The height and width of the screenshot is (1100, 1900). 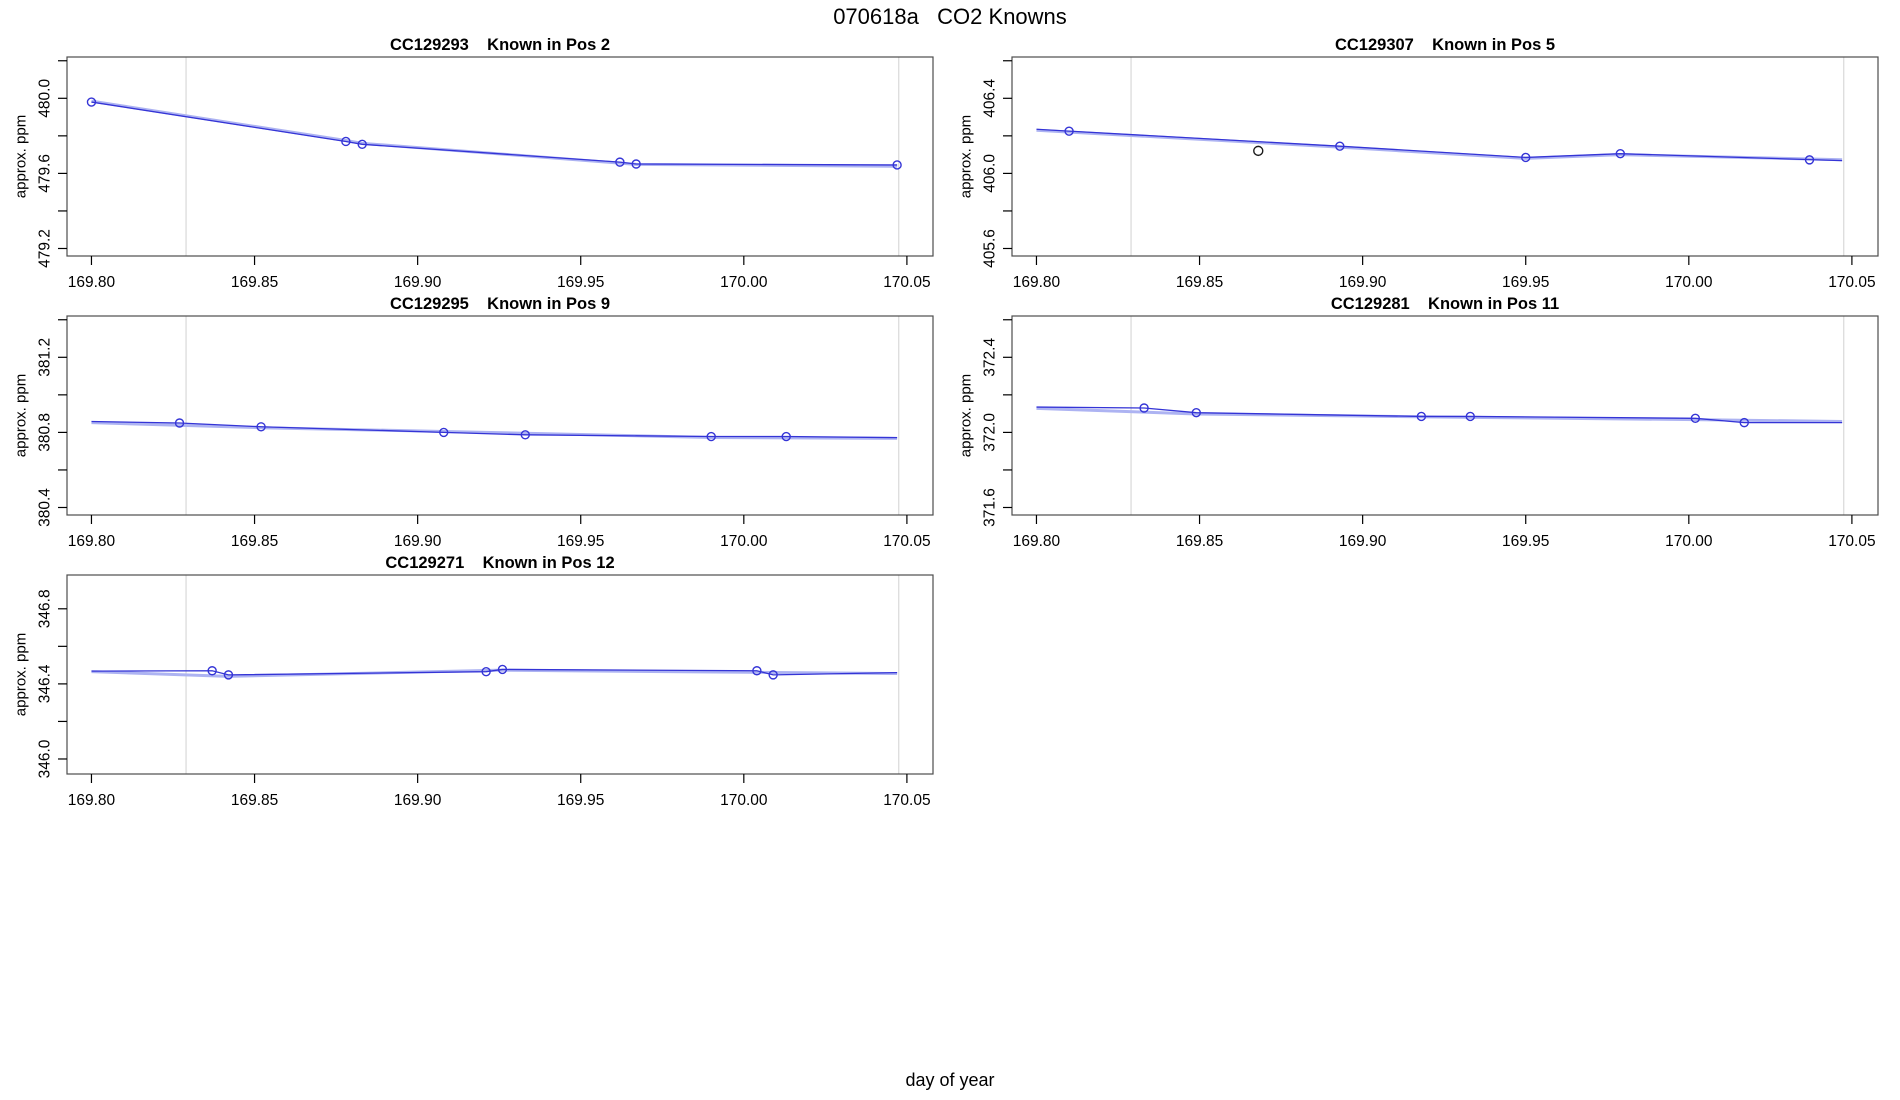 What do you see at coordinates (45, 248) in the screenshot?
I see `y-tick-label: 479.2` at bounding box center [45, 248].